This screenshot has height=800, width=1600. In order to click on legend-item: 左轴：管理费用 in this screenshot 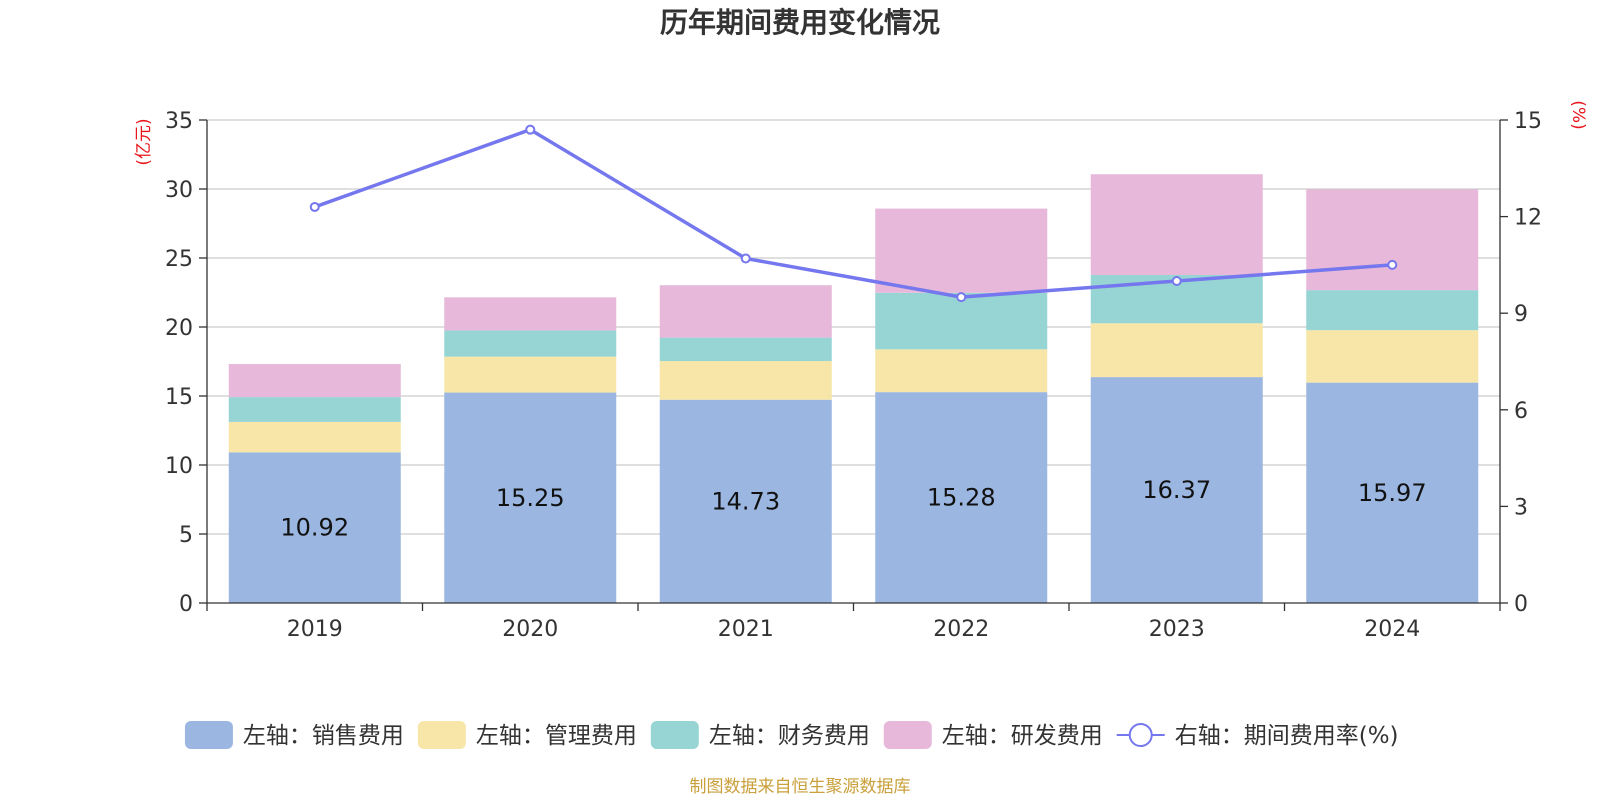, I will do `click(527, 735)`.